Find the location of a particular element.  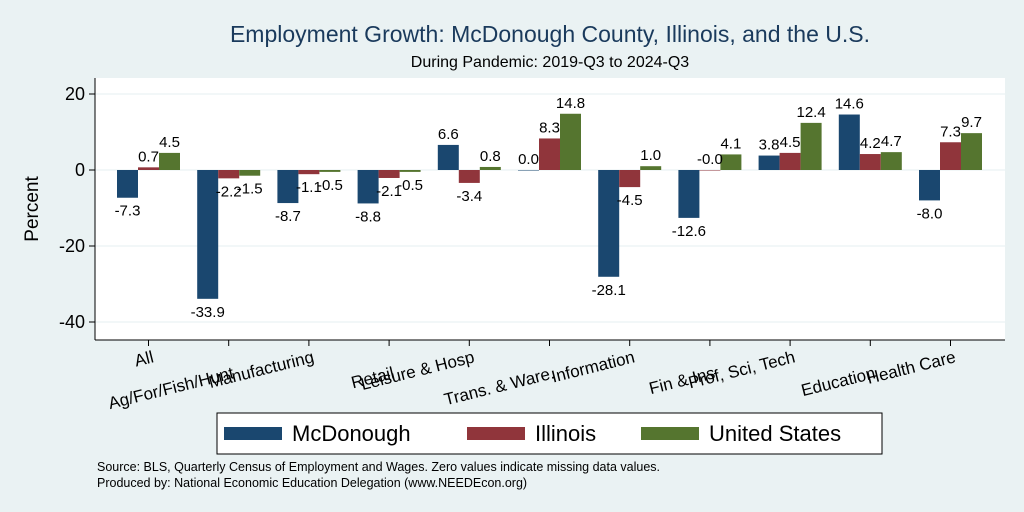

data-label: -2.1 is located at coordinates (389, 191).